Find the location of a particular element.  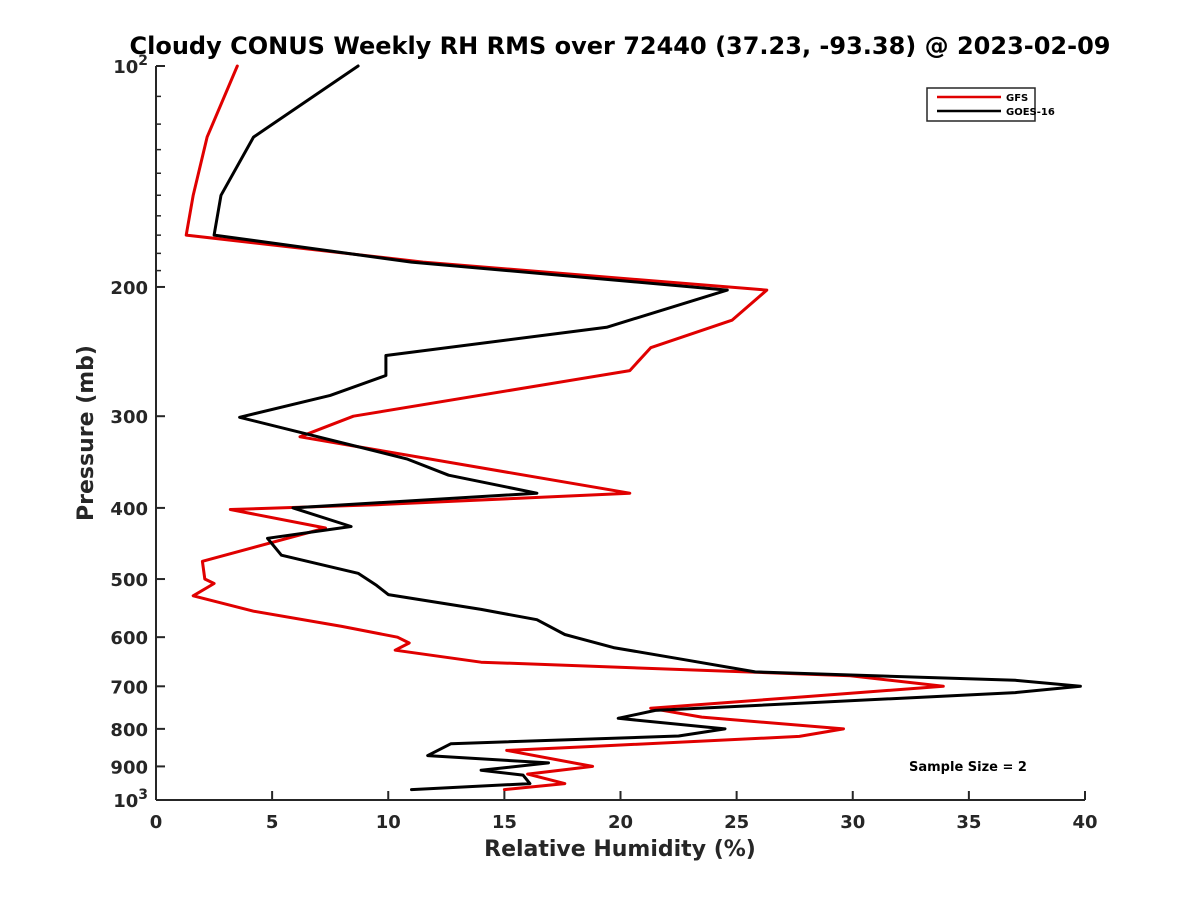

y-tick-label: 800 is located at coordinates (129, 730).